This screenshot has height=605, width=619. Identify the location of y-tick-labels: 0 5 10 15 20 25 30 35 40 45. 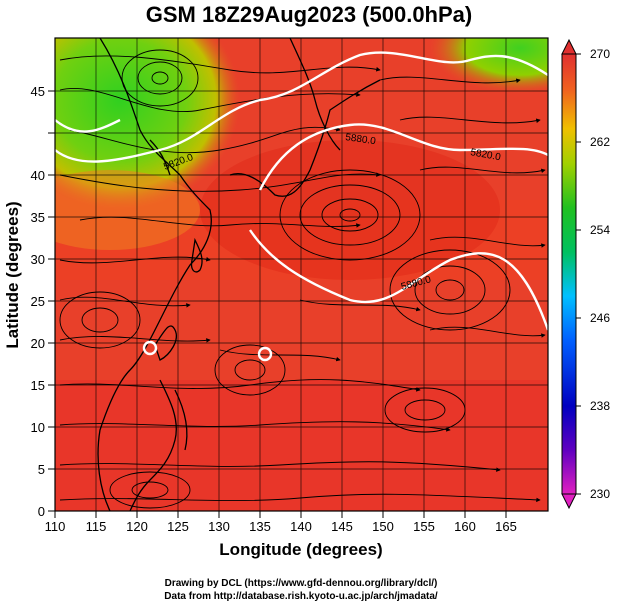
(38, 301).